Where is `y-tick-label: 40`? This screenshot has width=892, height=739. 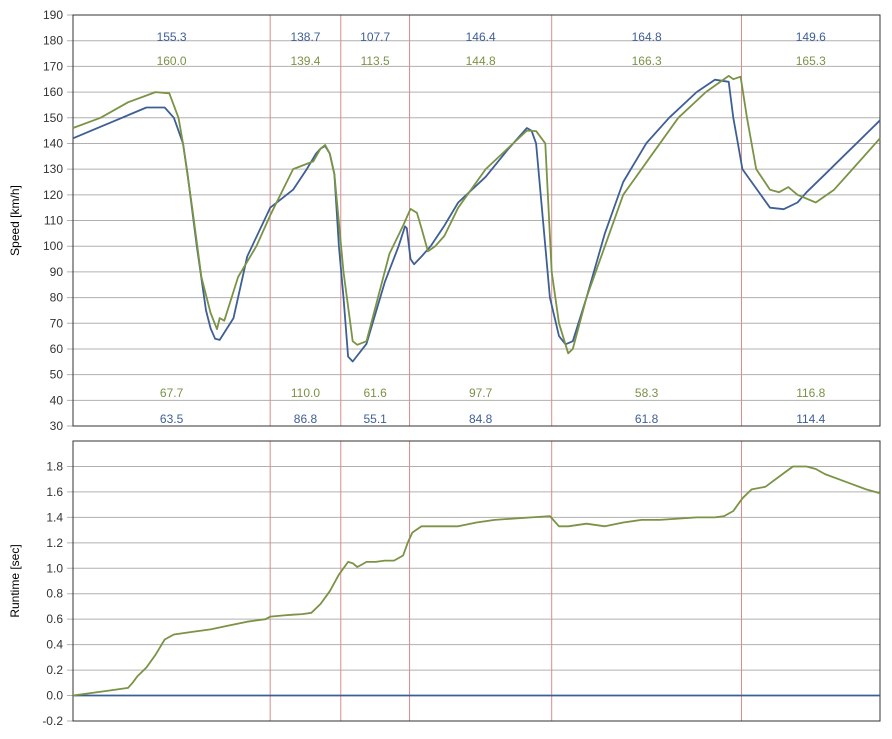 y-tick-label: 40 is located at coordinates (57, 400).